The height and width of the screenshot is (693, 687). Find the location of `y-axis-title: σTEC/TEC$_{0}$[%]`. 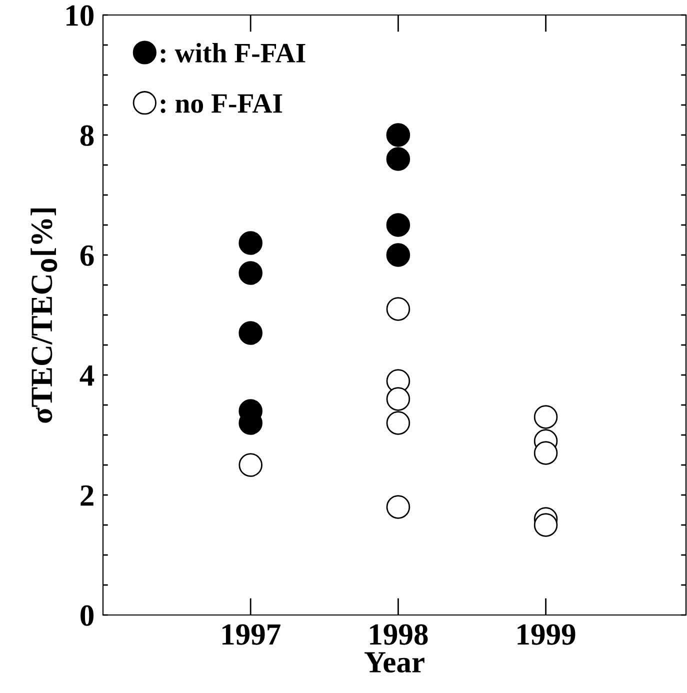

y-axis-title: σTEC/TEC$_{0}$[%] is located at coordinates (44, 315).